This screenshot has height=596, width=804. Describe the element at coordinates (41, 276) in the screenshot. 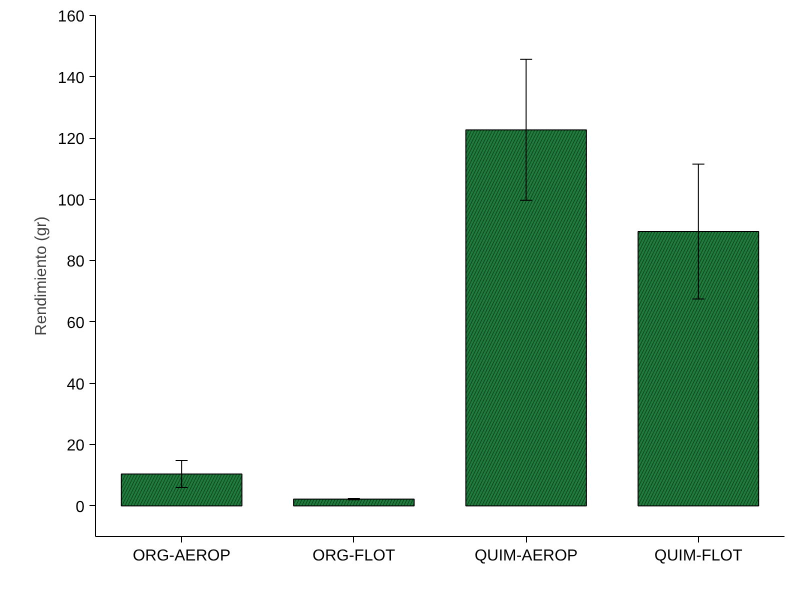

I see `y-axis-title: Rendimiento (gr)` at that location.